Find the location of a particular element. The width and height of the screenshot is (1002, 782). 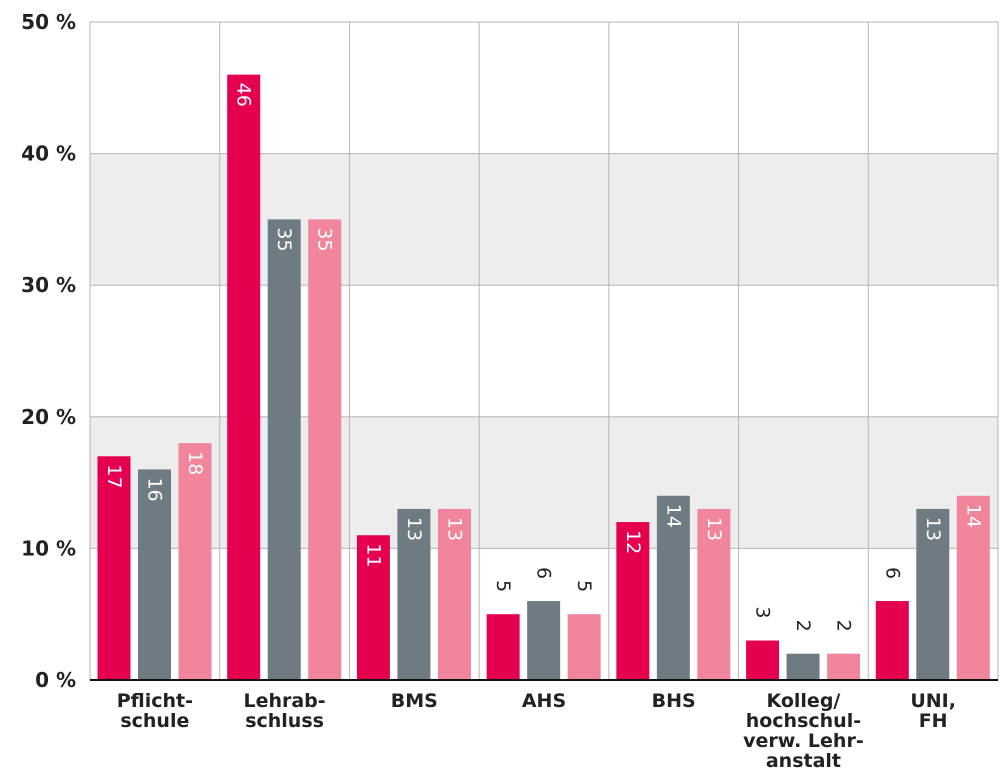

x-category-label: BMS is located at coordinates (414, 701).